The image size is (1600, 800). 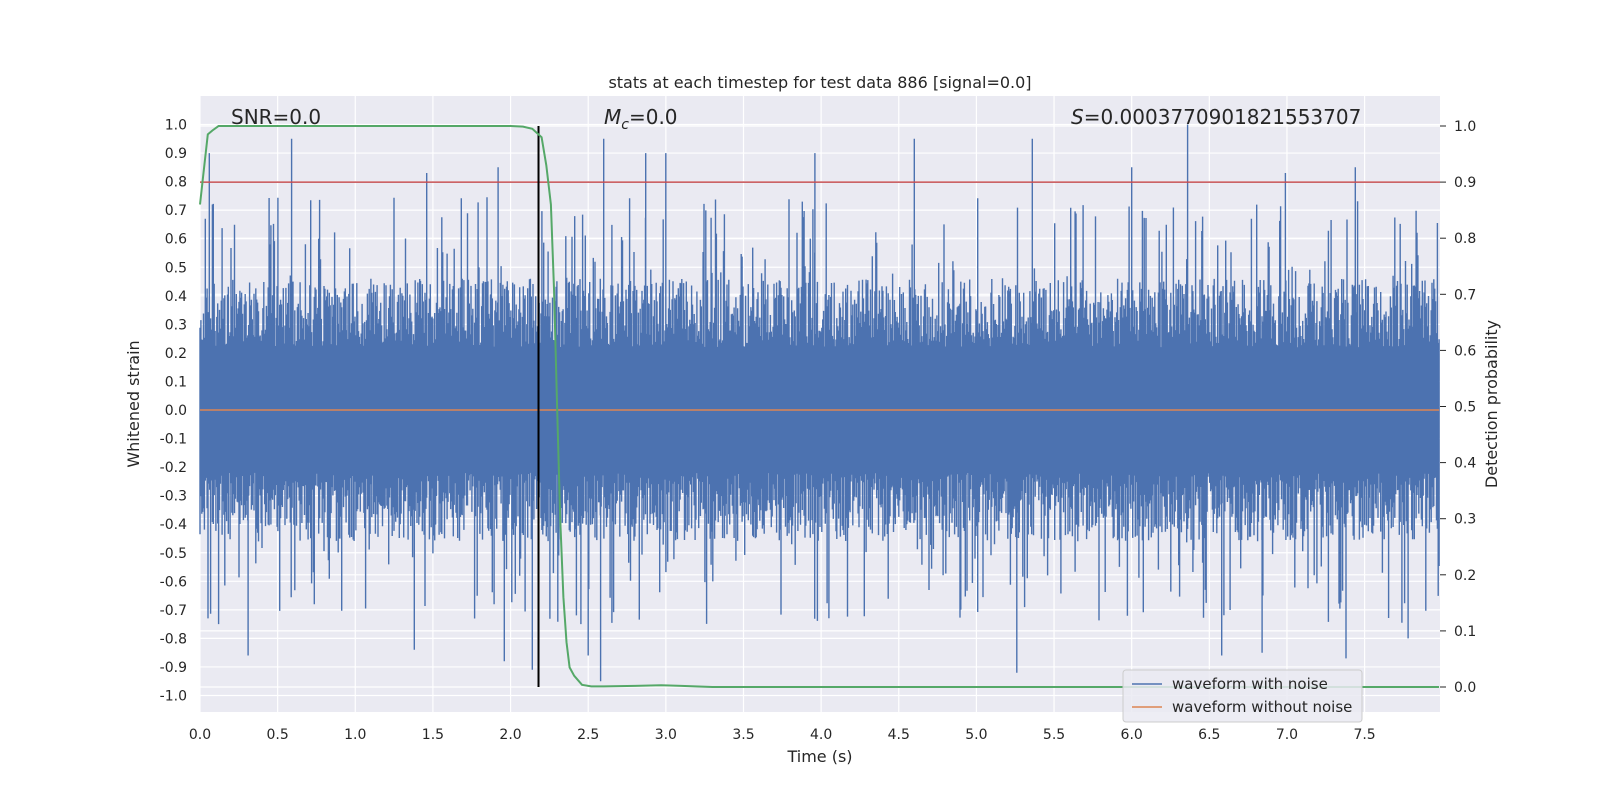 What do you see at coordinates (276, 117) in the screenshot?
I see `snr-annotation: SNR=0.0` at bounding box center [276, 117].